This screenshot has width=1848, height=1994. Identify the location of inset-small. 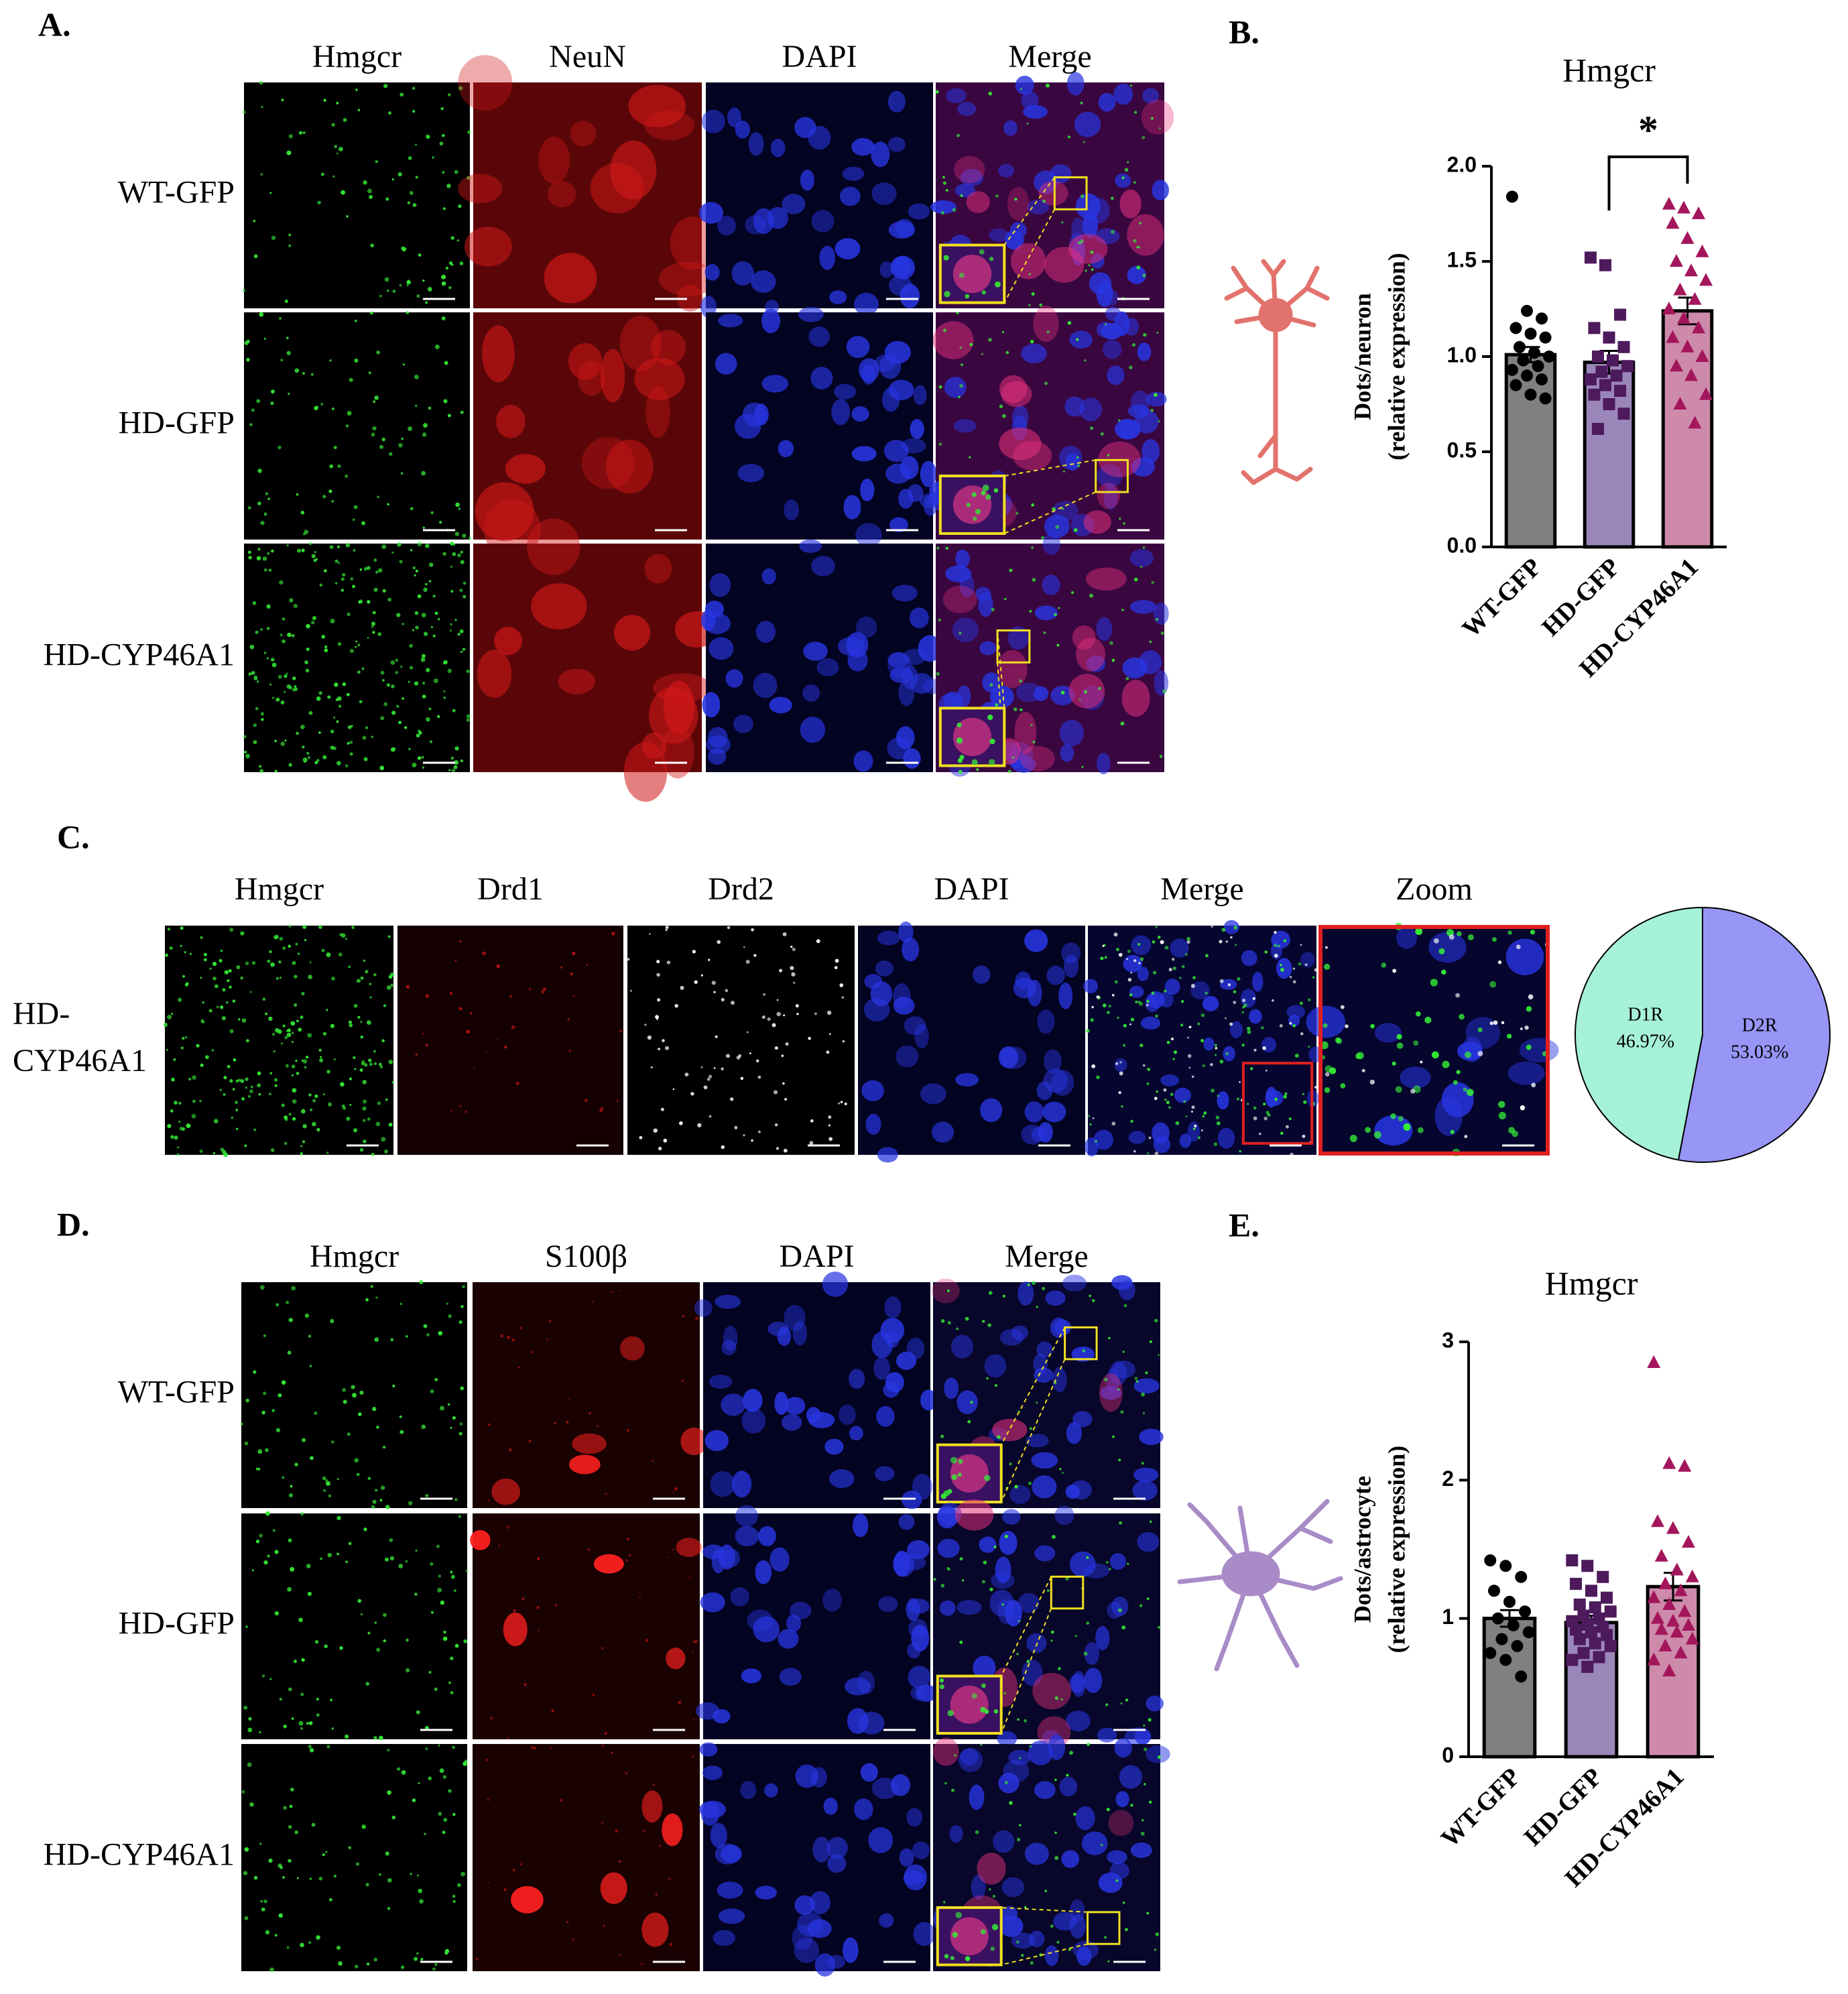
(1013, 646).